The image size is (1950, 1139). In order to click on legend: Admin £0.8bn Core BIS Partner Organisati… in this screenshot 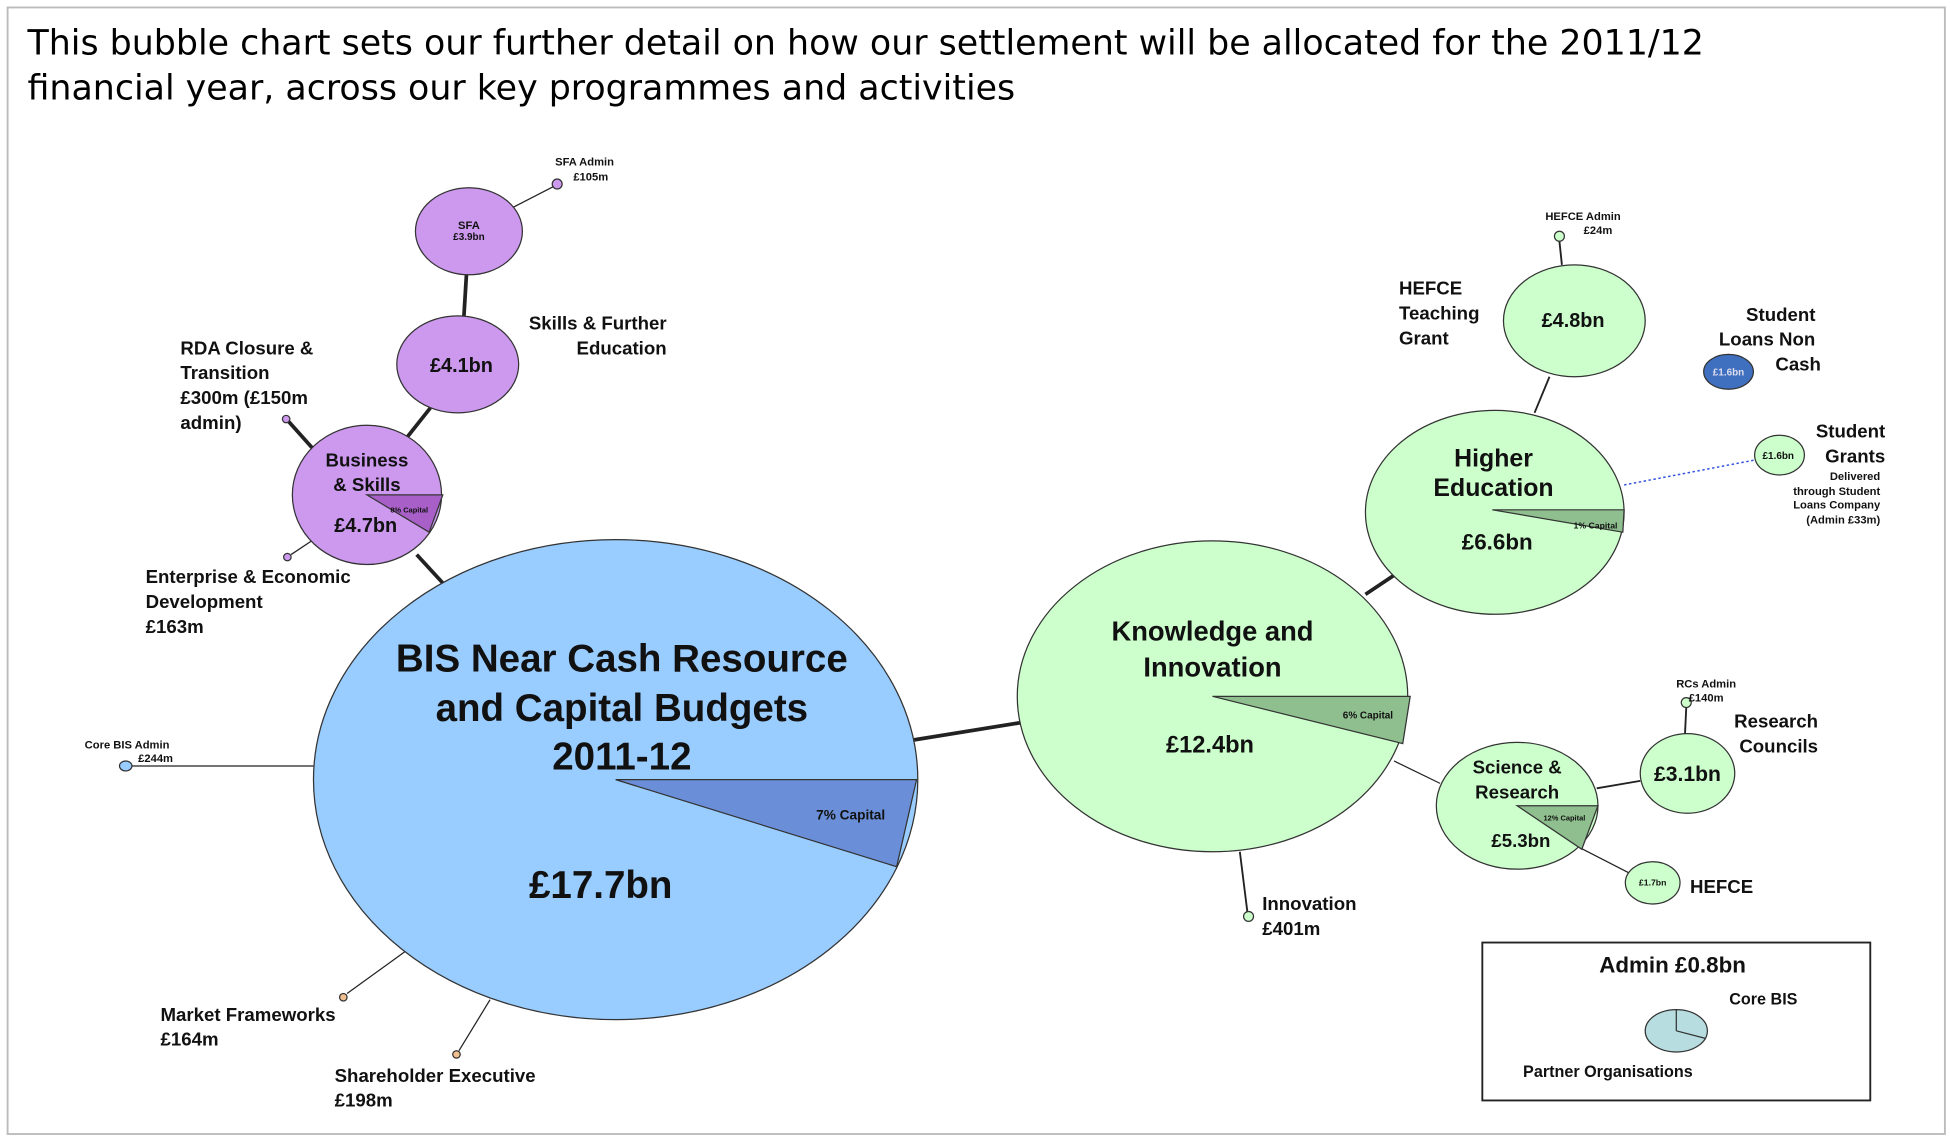, I will do `click(1676, 1021)`.